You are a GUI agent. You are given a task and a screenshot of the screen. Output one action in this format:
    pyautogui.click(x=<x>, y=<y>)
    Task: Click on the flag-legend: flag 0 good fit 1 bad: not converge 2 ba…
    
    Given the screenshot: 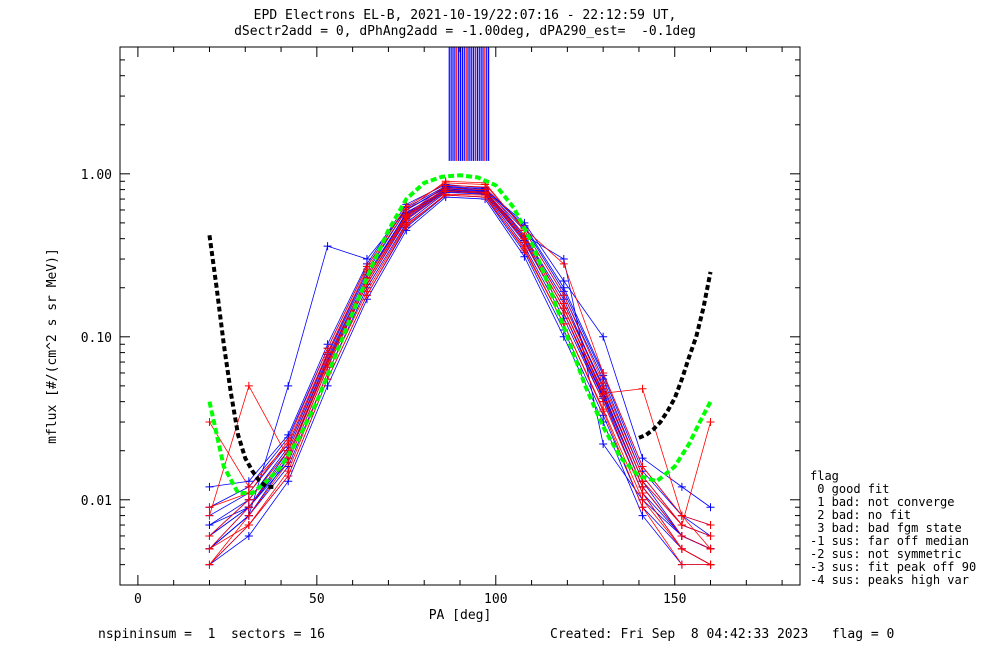 What is the action you would take?
    pyautogui.click(x=893, y=528)
    